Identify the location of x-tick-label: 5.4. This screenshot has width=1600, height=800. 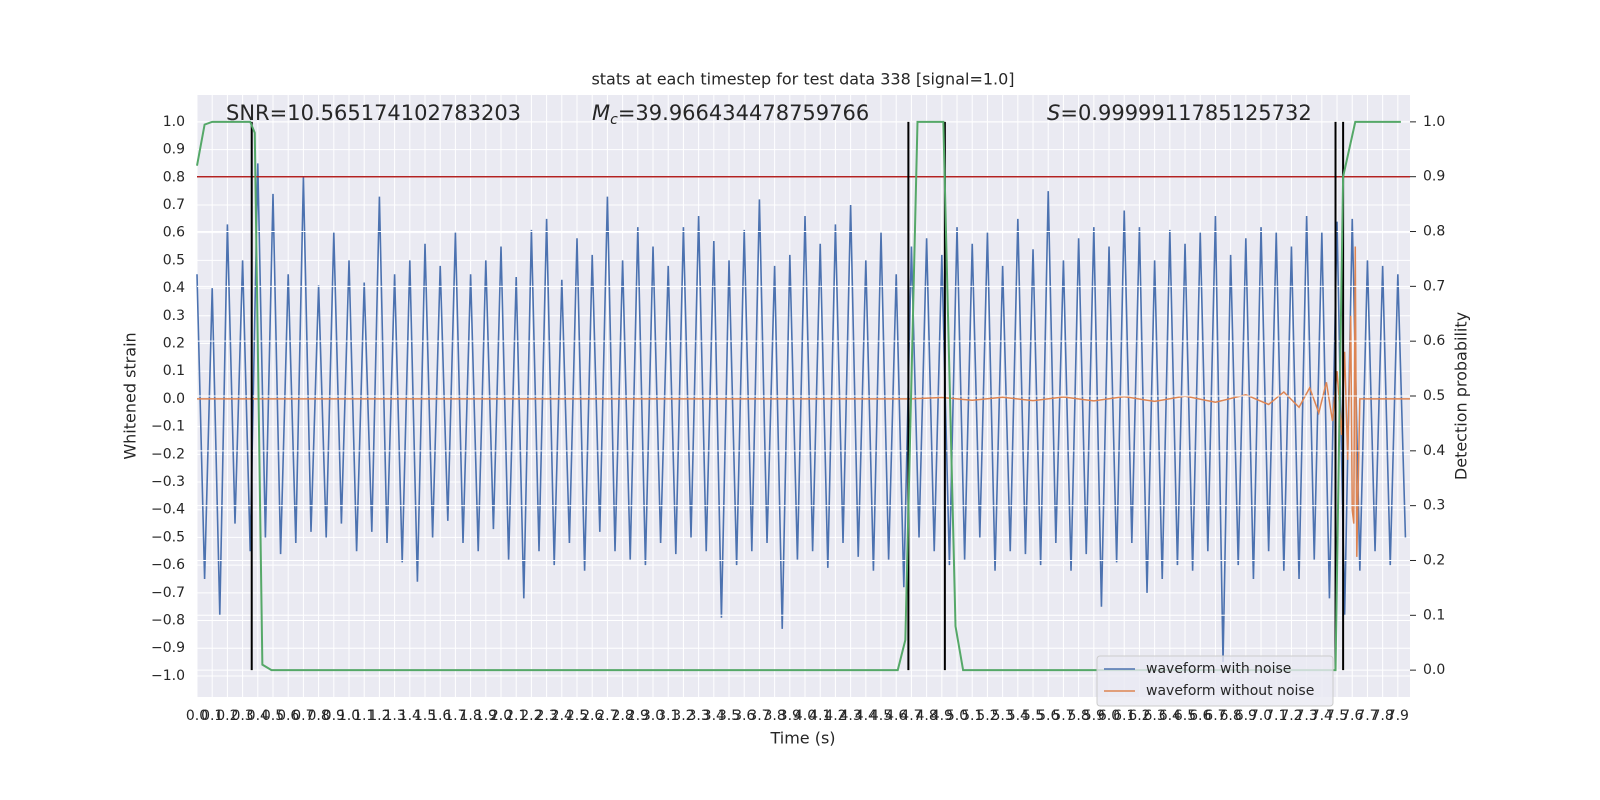
(1018, 716).